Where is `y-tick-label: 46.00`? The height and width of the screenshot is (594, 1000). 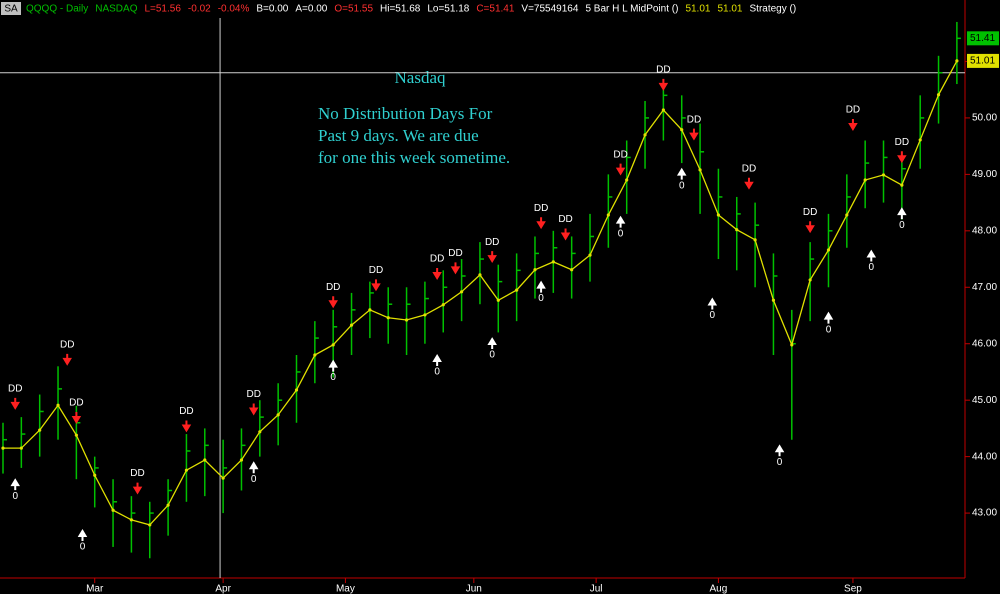
y-tick-label: 46.00 is located at coordinates (984, 343).